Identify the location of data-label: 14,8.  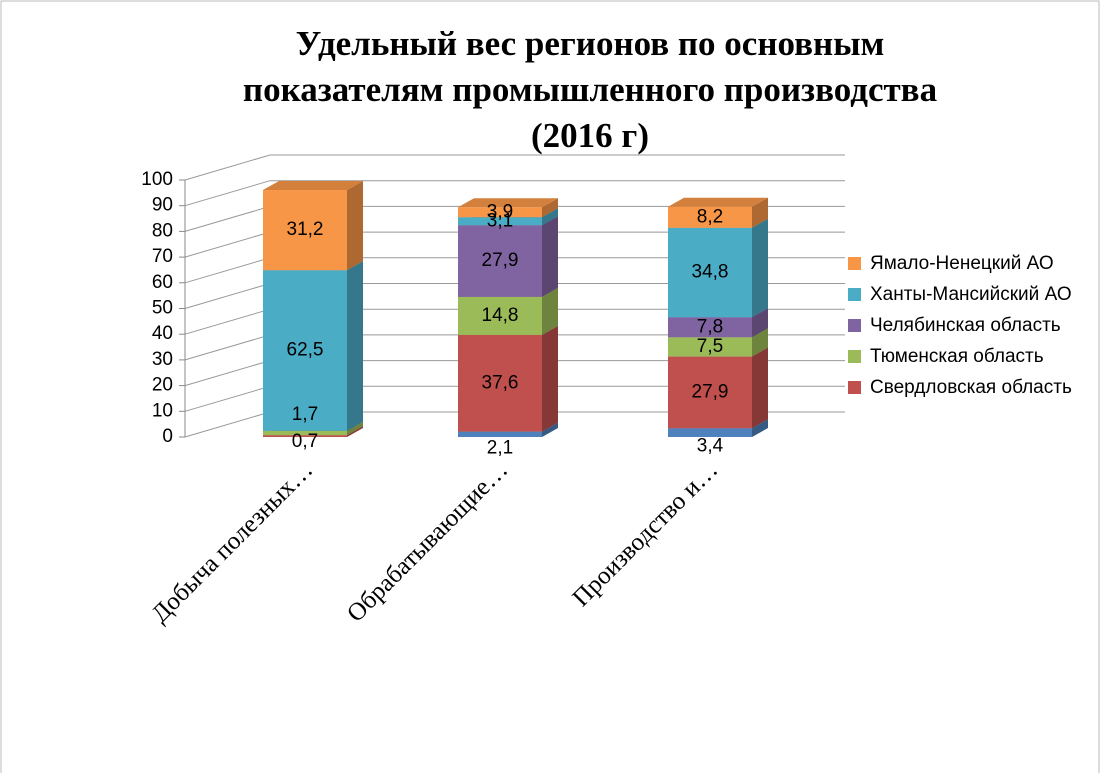
(500, 315).